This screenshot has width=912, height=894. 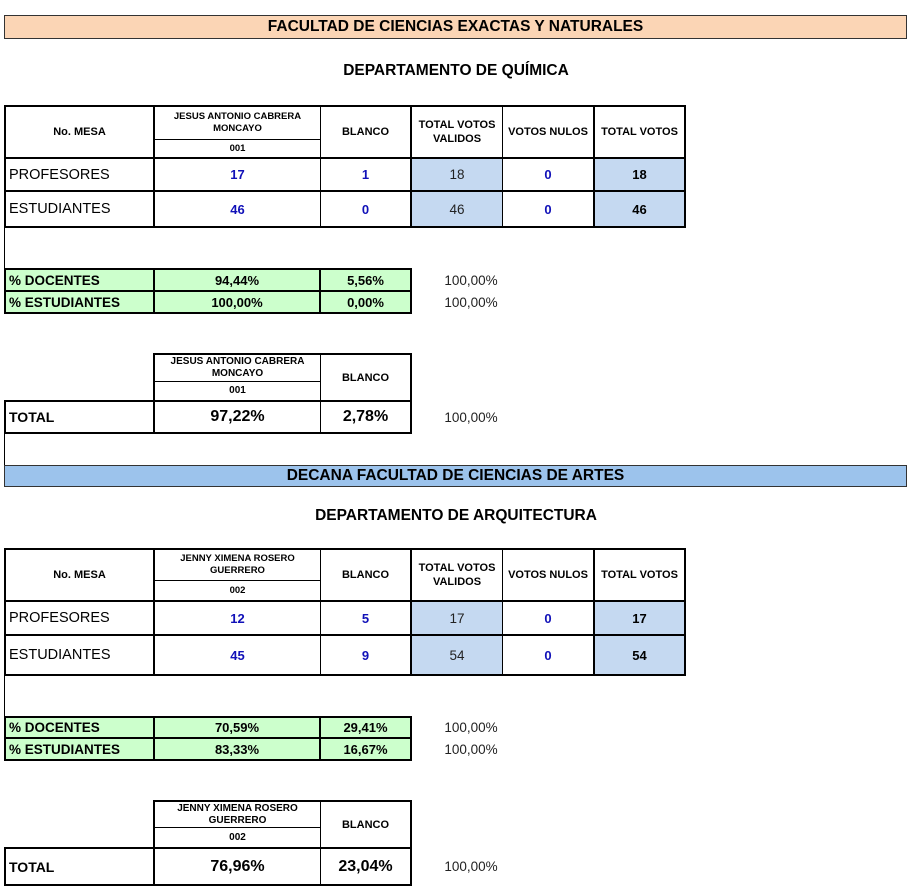 What do you see at coordinates (457, 655) in the screenshot?
I see `validos-votes: 54` at bounding box center [457, 655].